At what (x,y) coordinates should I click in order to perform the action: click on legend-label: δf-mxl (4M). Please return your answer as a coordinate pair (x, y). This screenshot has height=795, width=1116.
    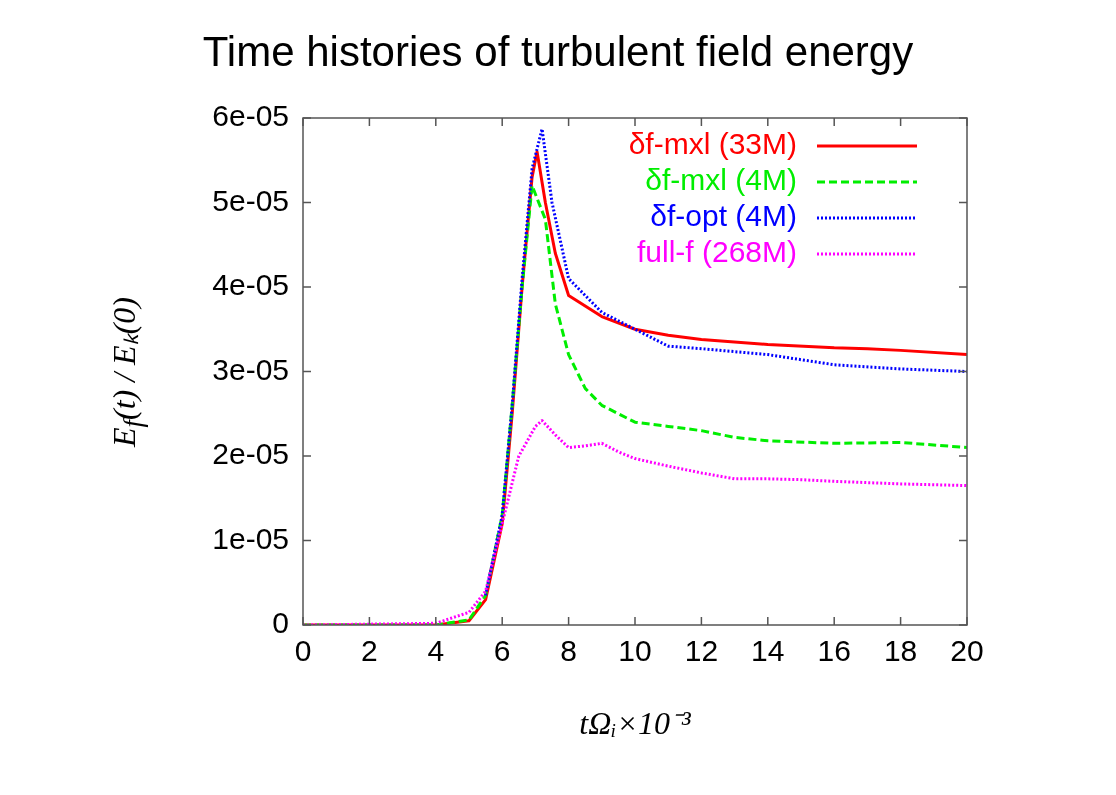
    Looking at the image, I should click on (721, 180).